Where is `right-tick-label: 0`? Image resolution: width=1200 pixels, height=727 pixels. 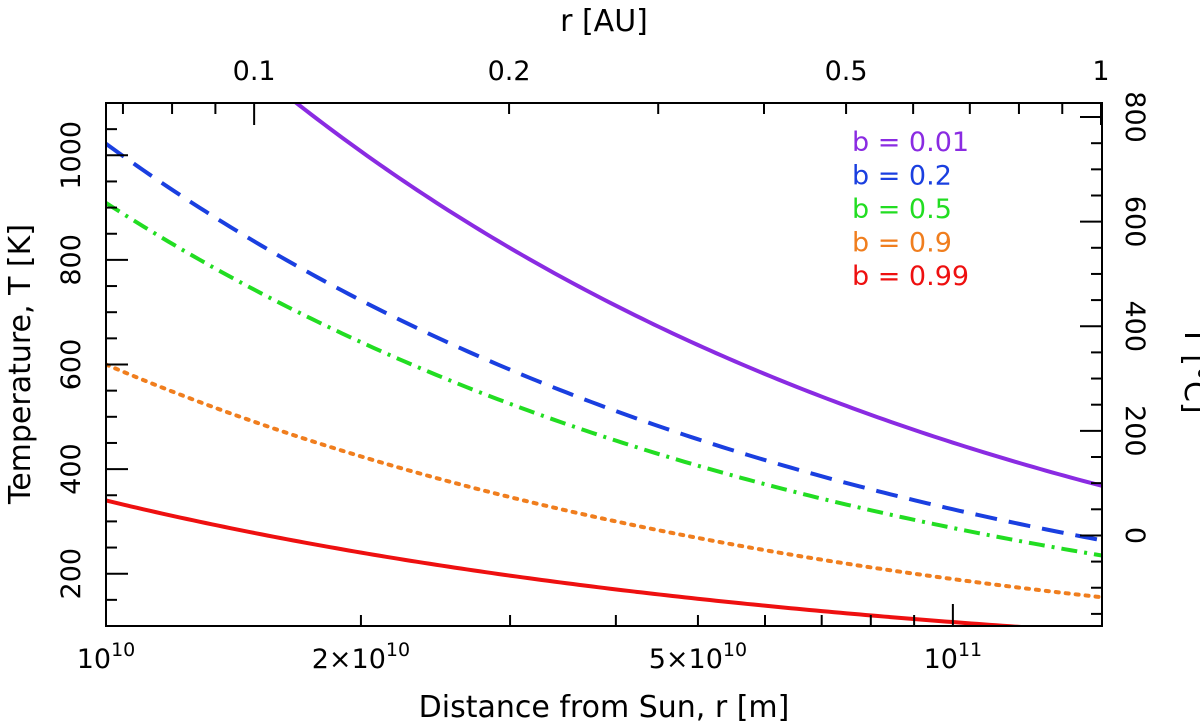
right-tick-label: 0 is located at coordinates (1134, 535).